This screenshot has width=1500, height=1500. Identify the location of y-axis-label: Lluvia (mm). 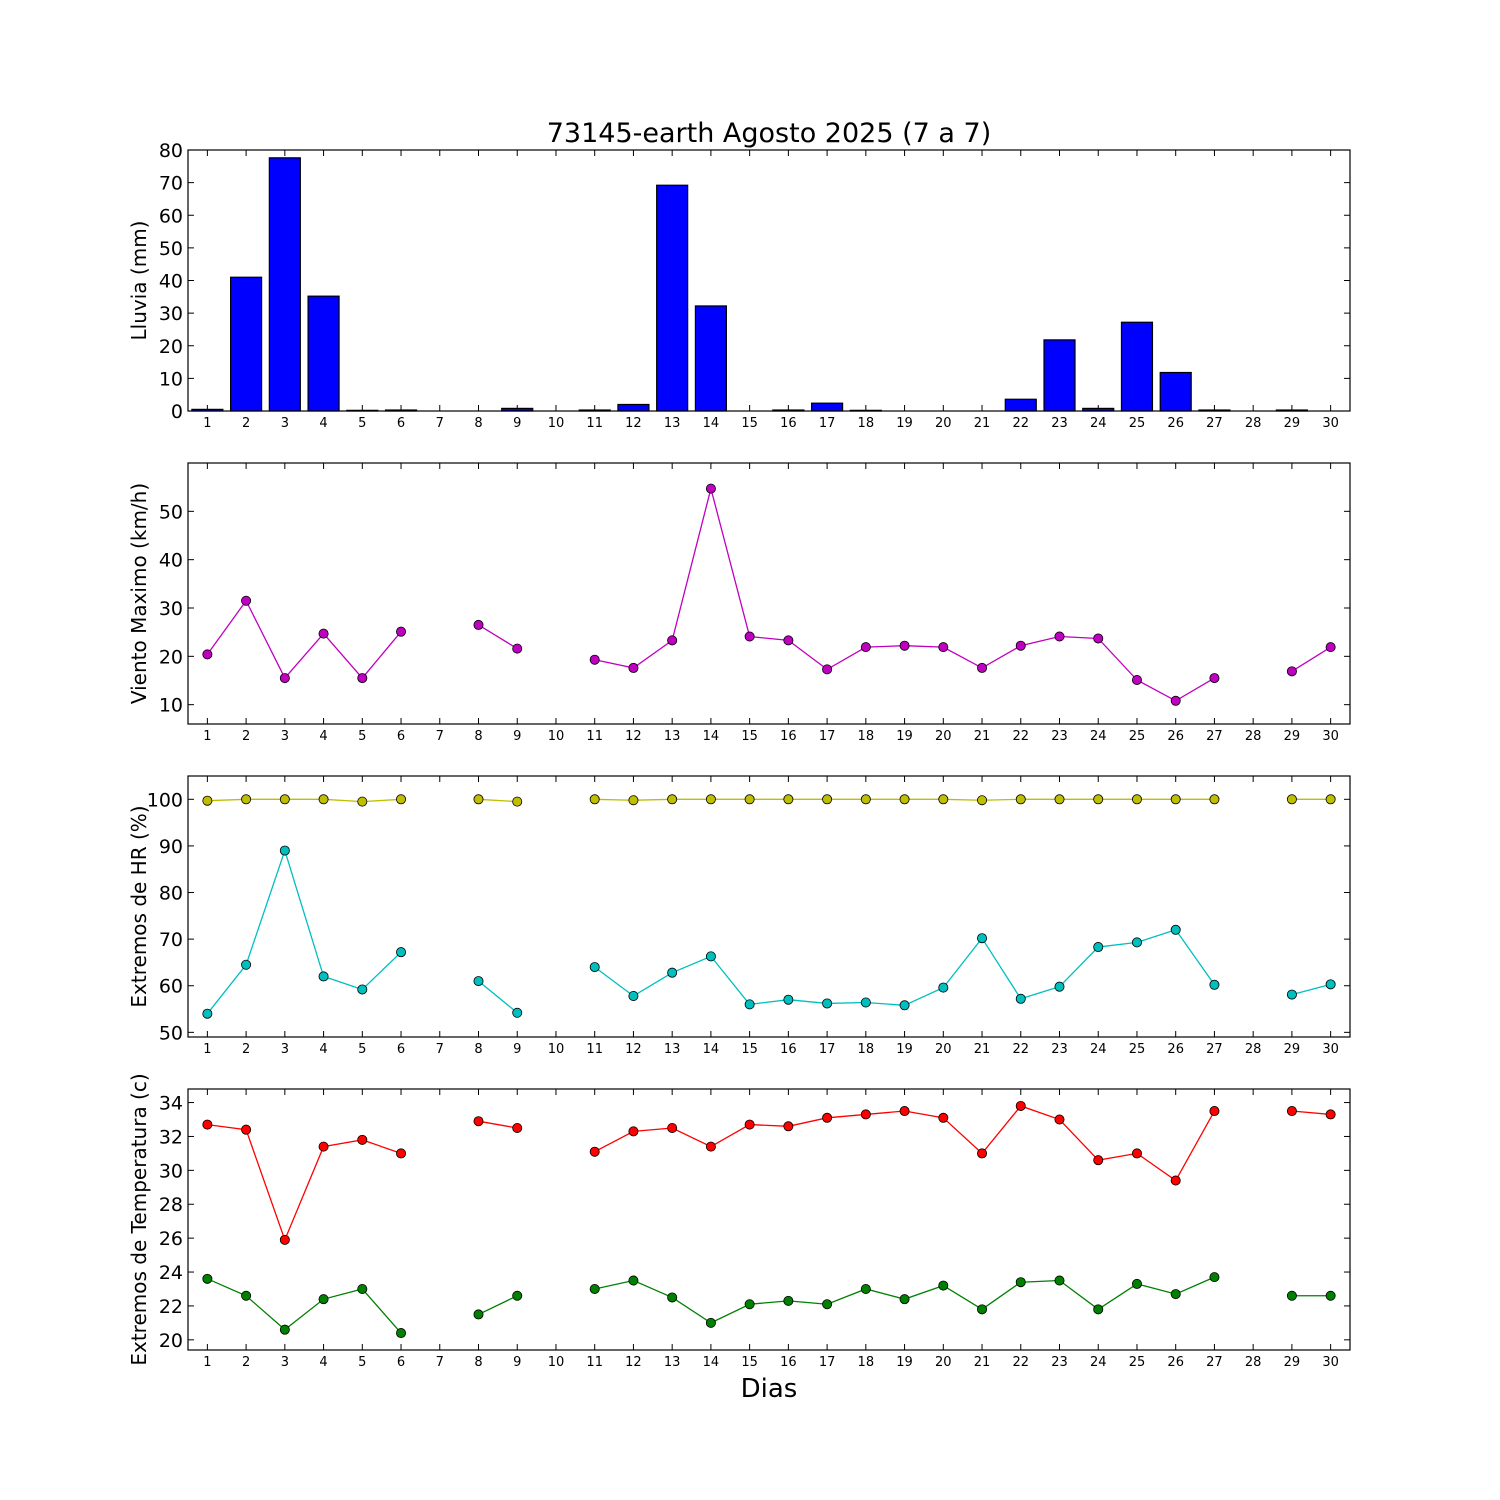
(139, 281).